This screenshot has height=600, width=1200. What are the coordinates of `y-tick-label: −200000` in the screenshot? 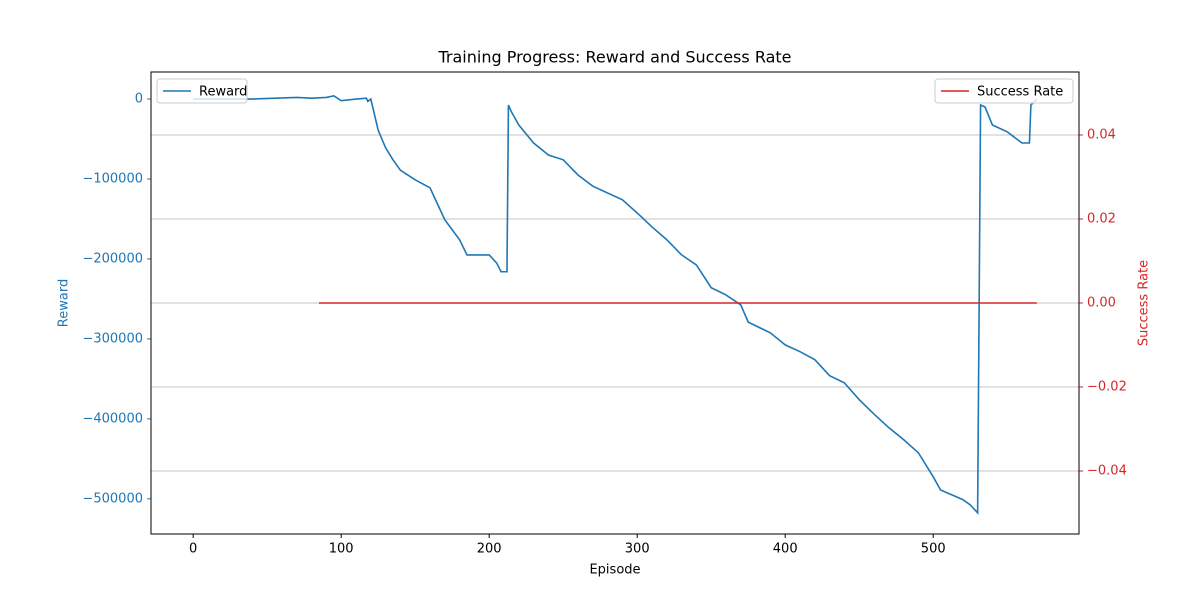 It's located at (112, 258).